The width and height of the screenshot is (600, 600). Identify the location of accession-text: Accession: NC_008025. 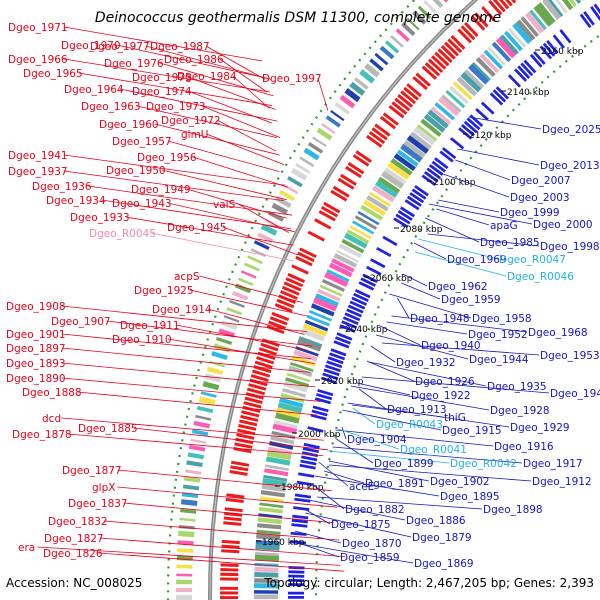
(74, 583).